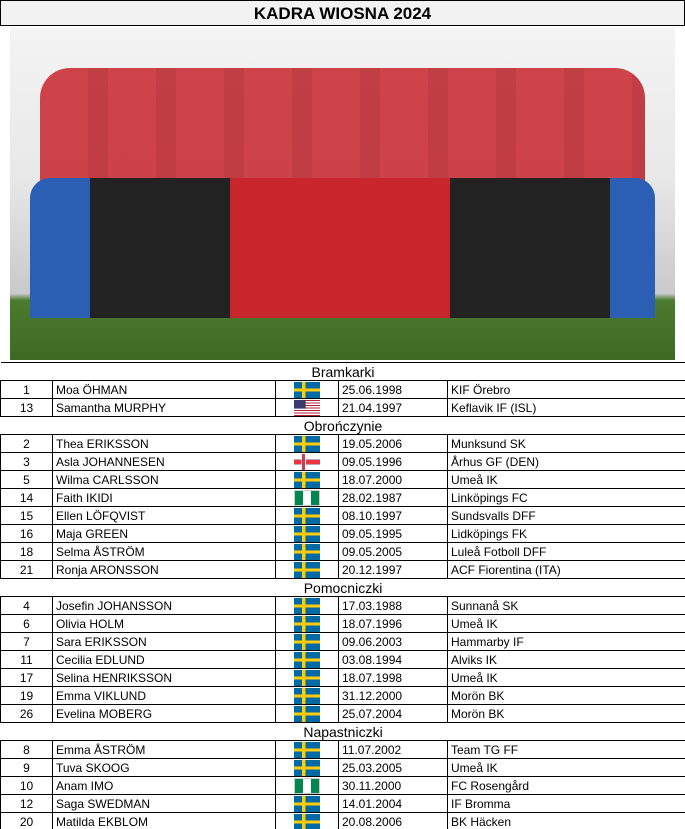 This screenshot has width=685, height=829. Describe the element at coordinates (26, 713) in the screenshot. I see `number: 26` at that location.